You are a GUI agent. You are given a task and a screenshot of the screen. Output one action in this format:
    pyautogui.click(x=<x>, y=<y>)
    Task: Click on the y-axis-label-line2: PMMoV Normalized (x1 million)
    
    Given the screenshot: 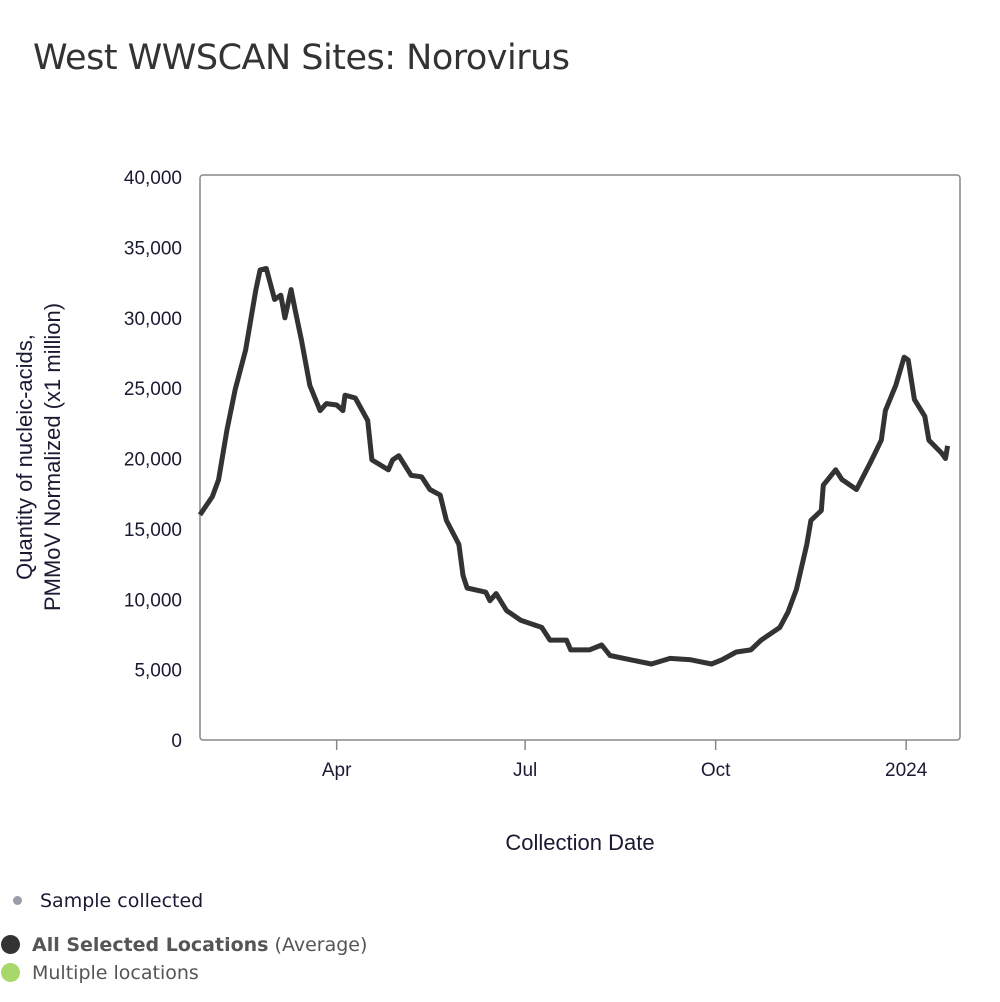 What is the action you would take?
    pyautogui.click(x=52, y=457)
    